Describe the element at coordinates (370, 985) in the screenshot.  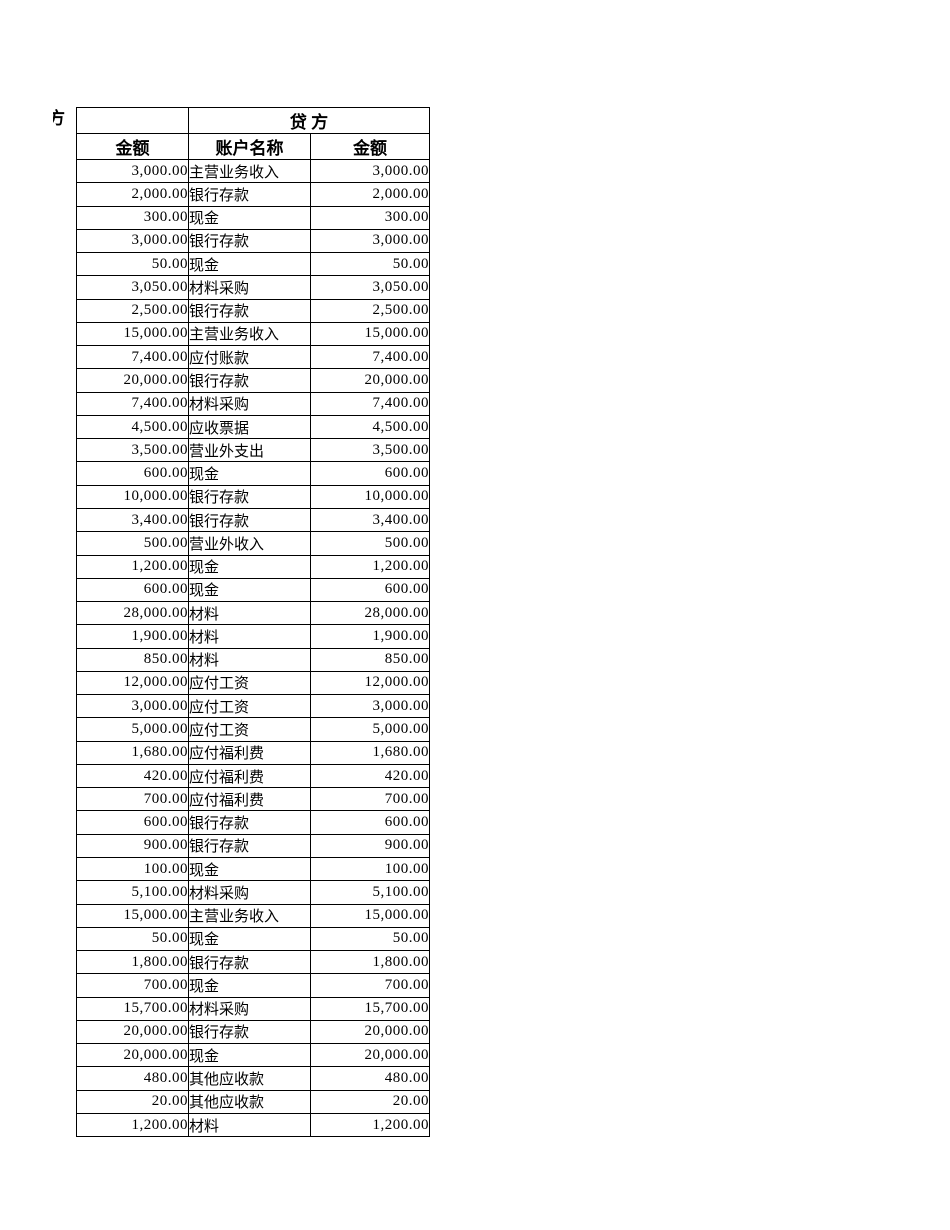
I see `credit-amount-cell: 700.00` at that location.